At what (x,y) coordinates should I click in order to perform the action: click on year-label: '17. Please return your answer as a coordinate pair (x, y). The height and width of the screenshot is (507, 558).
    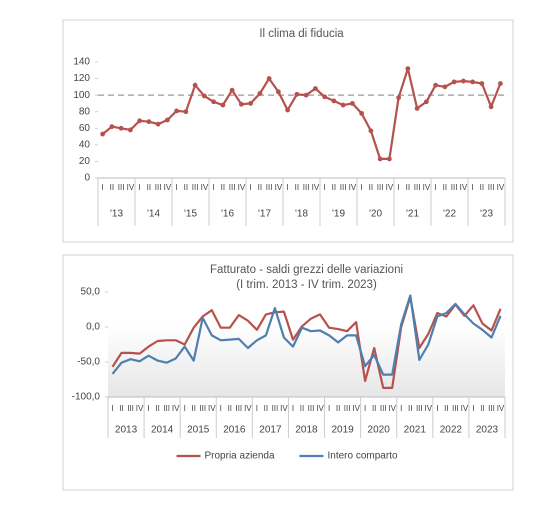
    Looking at the image, I should click on (264, 214).